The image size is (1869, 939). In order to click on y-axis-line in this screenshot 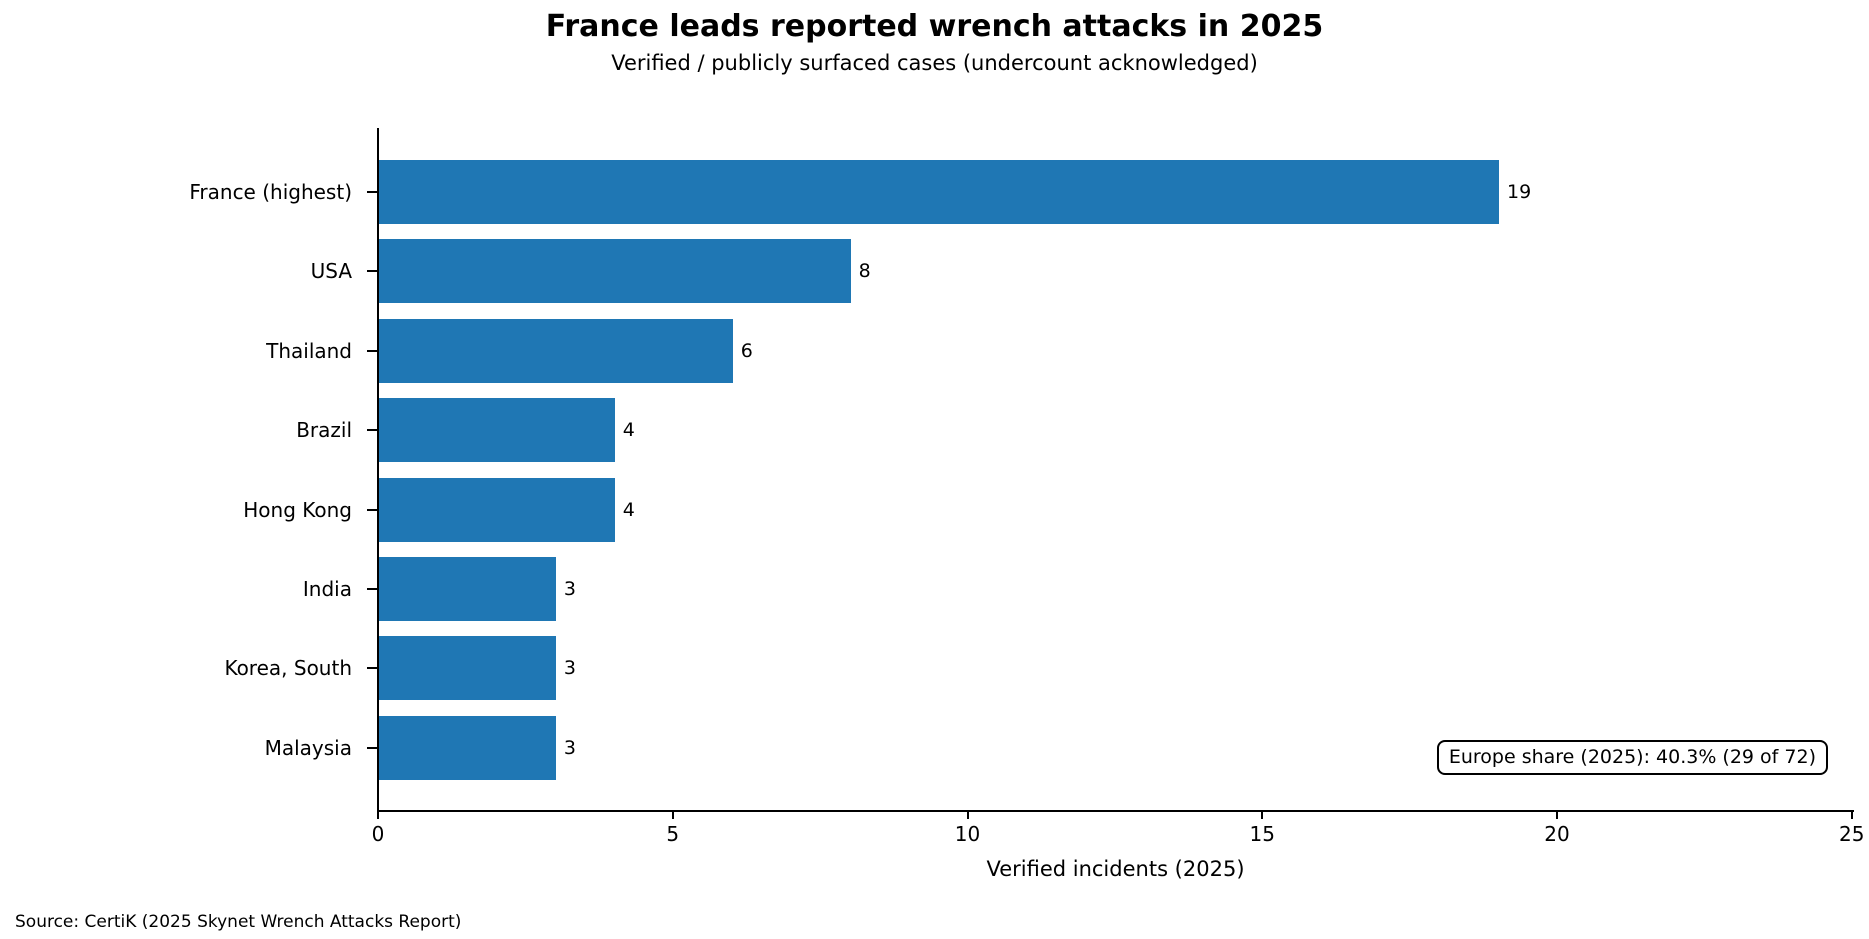, I will do `click(378, 470)`.